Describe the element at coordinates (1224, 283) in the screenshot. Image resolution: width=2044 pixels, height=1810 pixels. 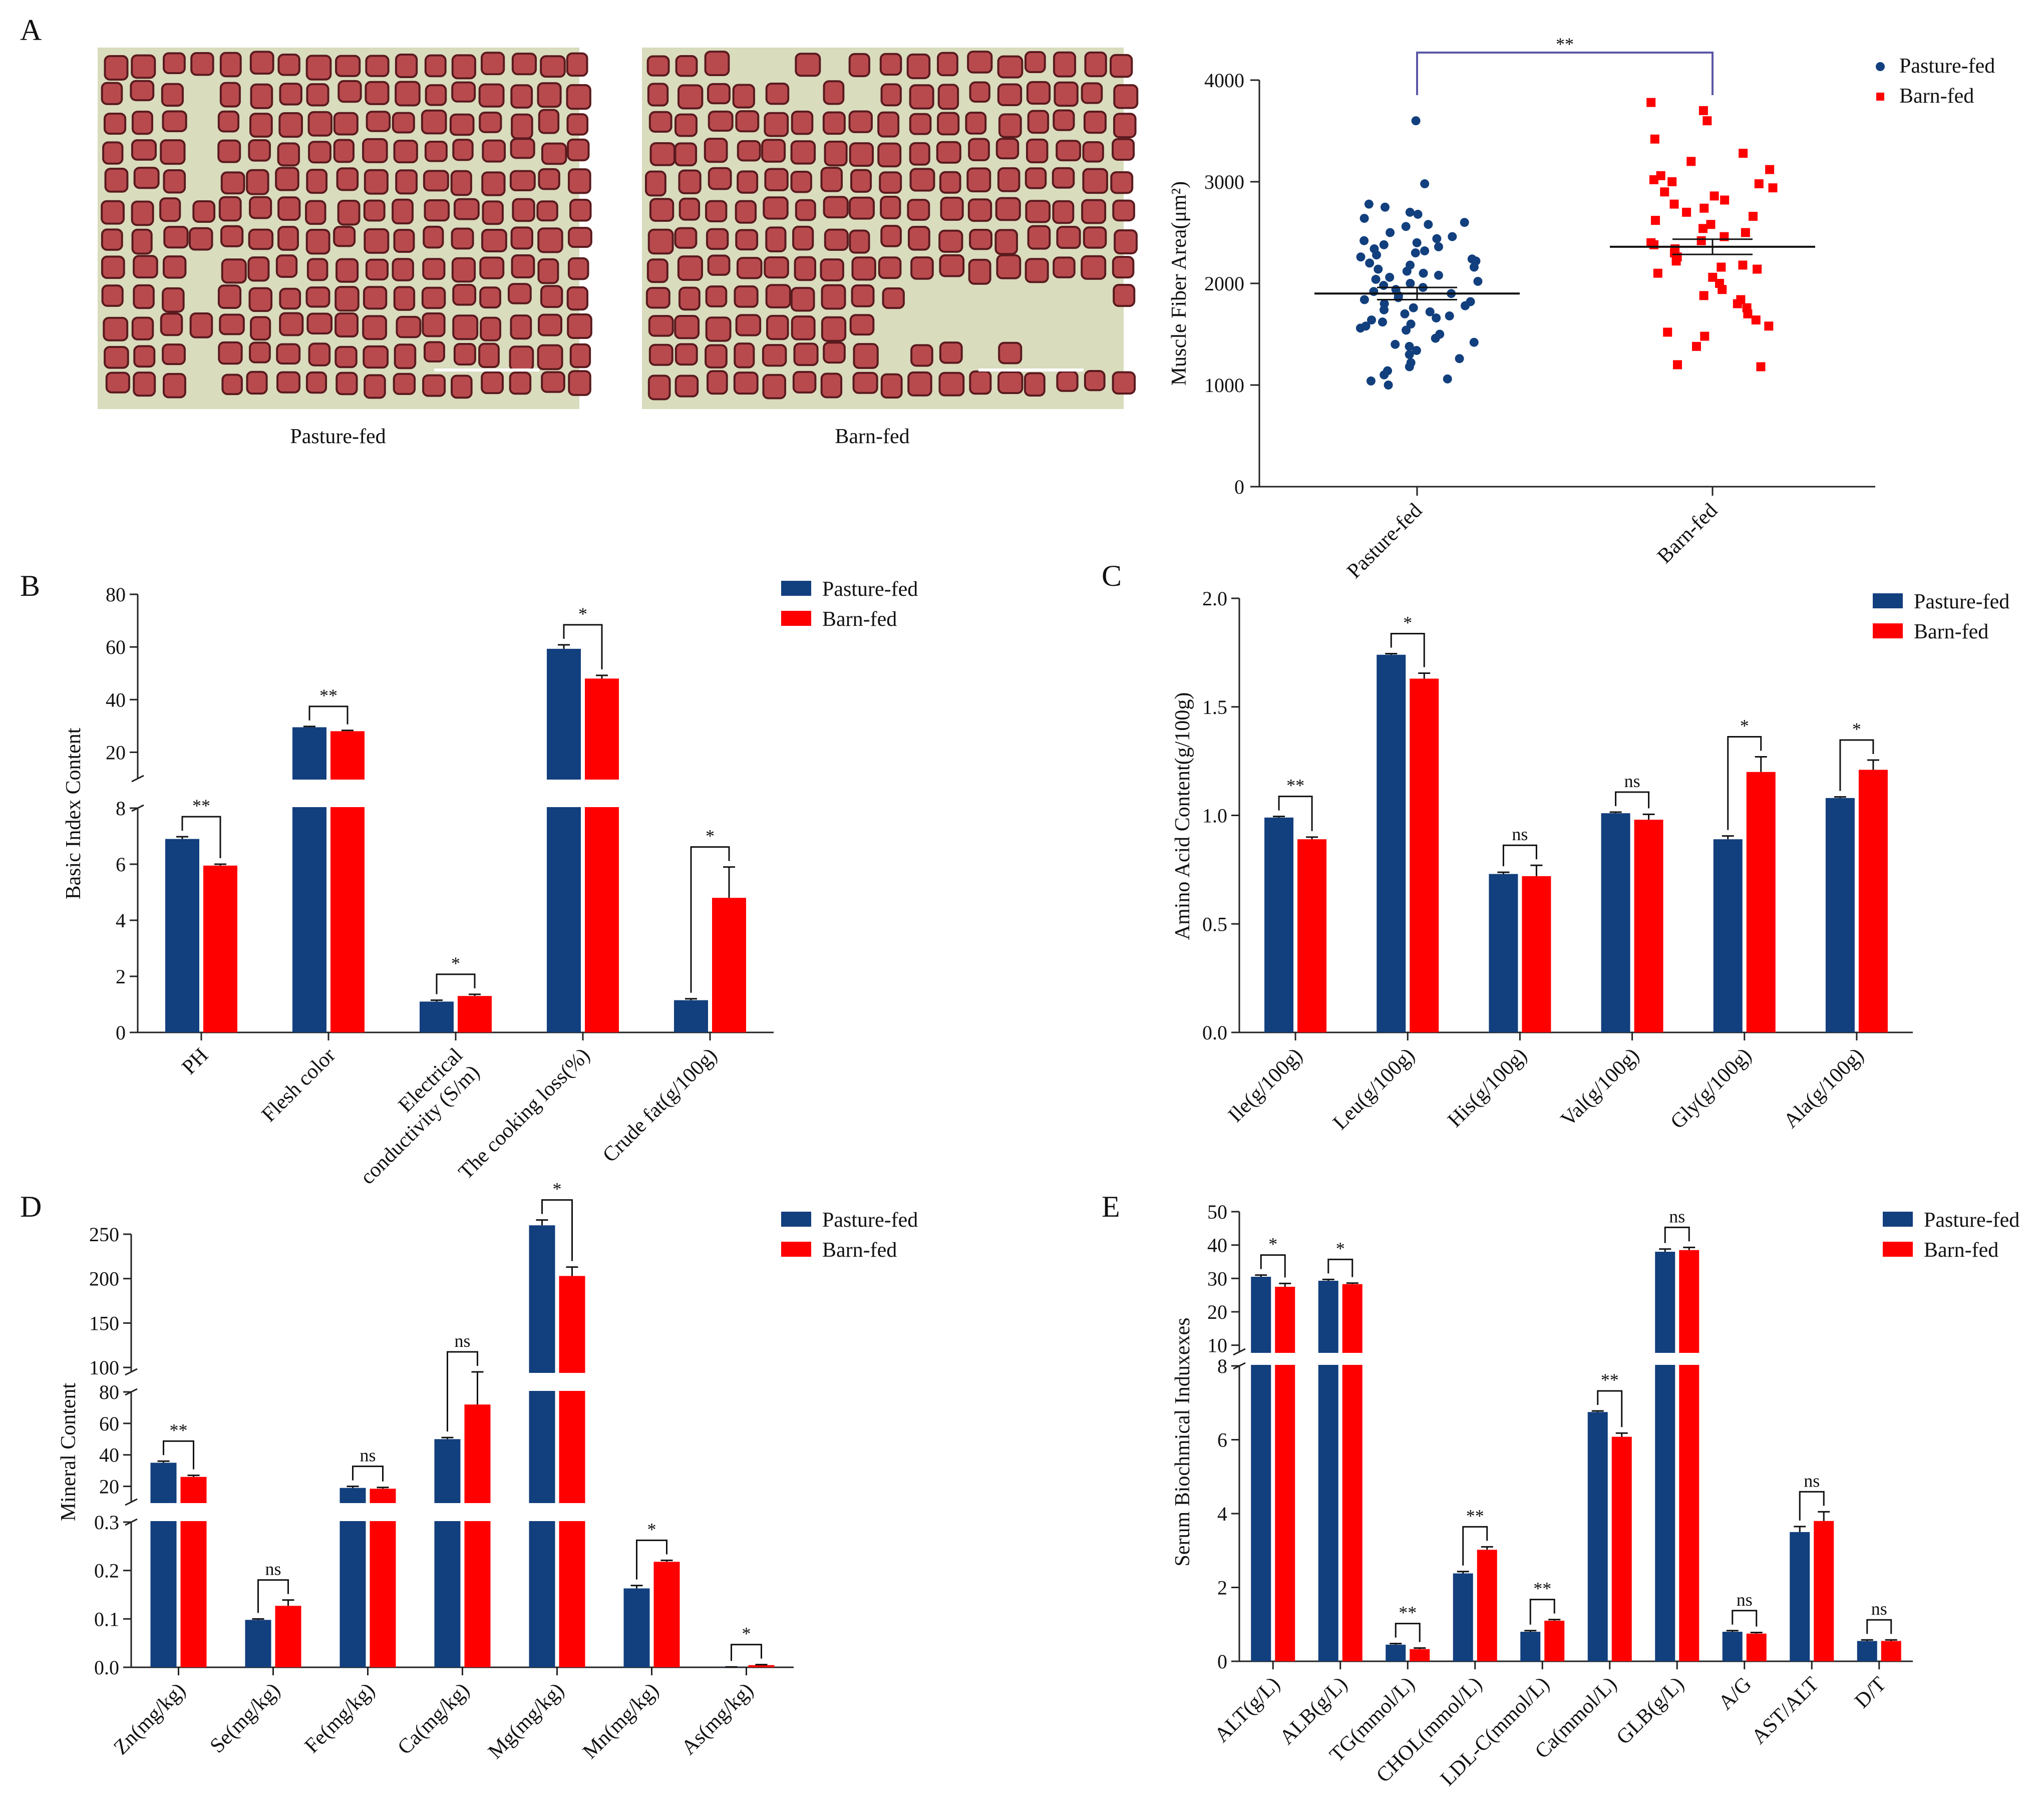
I see `y-tick-label: 2000` at that location.